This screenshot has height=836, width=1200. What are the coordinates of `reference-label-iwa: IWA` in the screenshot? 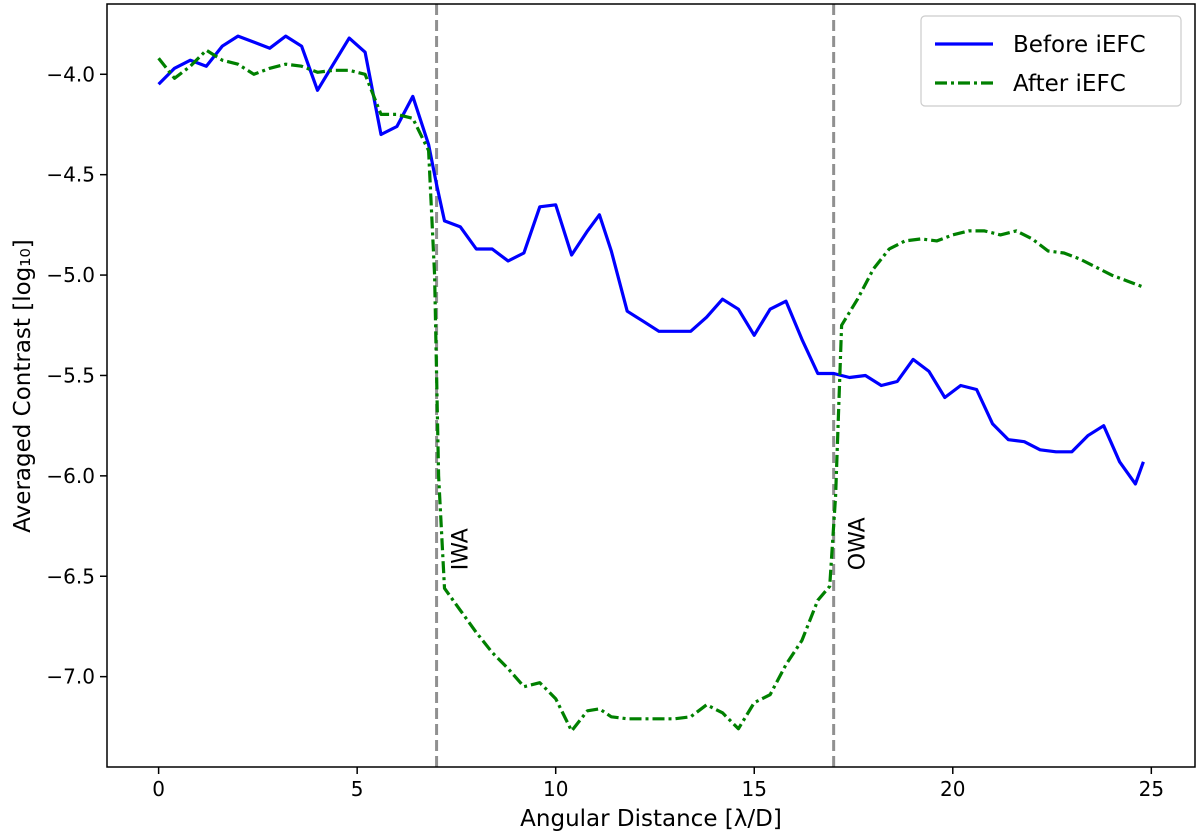 It's located at (461, 549).